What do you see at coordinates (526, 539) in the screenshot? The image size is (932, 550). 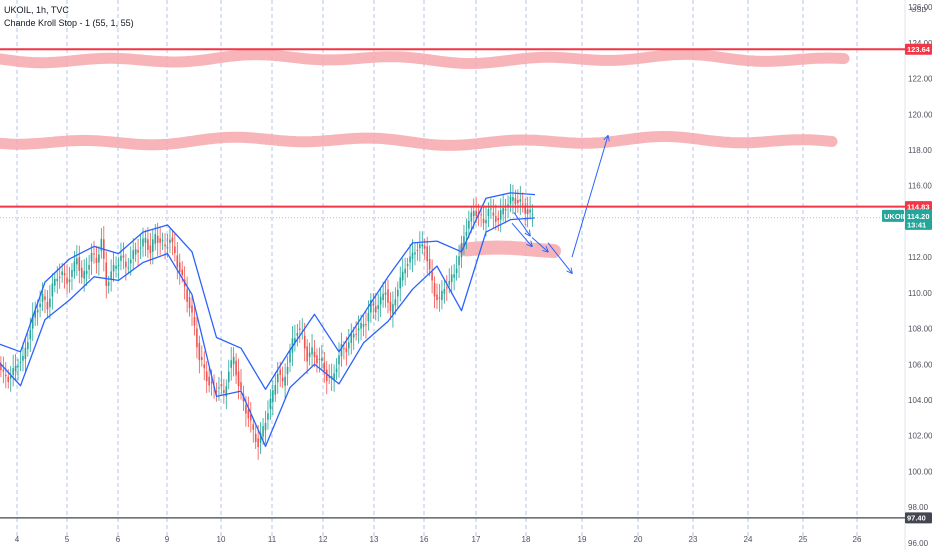 I see `time-tick-label: 18` at bounding box center [526, 539].